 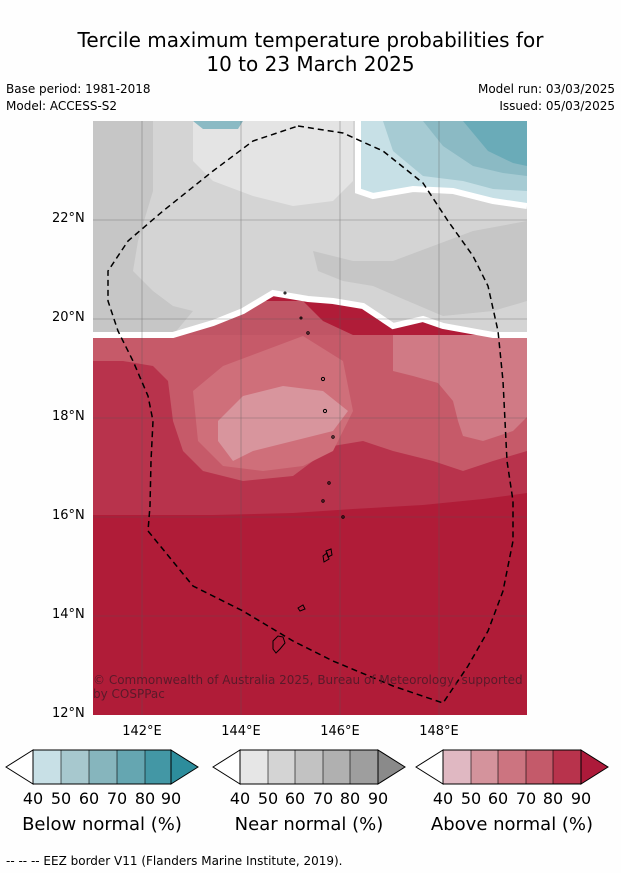 What do you see at coordinates (68, 713) in the screenshot?
I see `y-tick-12n: 12°N` at bounding box center [68, 713].